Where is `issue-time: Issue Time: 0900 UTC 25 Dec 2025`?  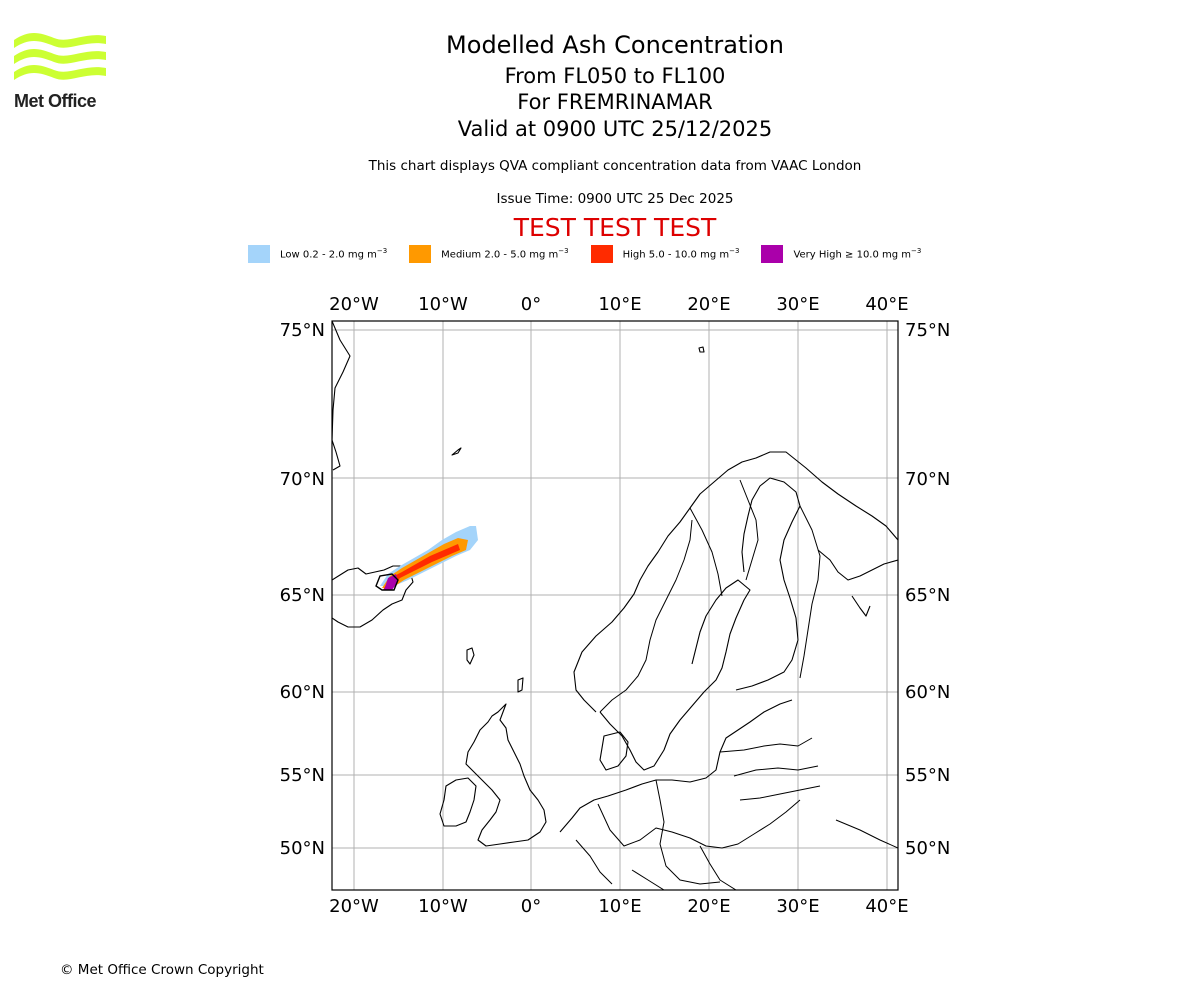 issue-time: Issue Time: 0900 UTC 25 Dec 2025 is located at coordinates (615, 199).